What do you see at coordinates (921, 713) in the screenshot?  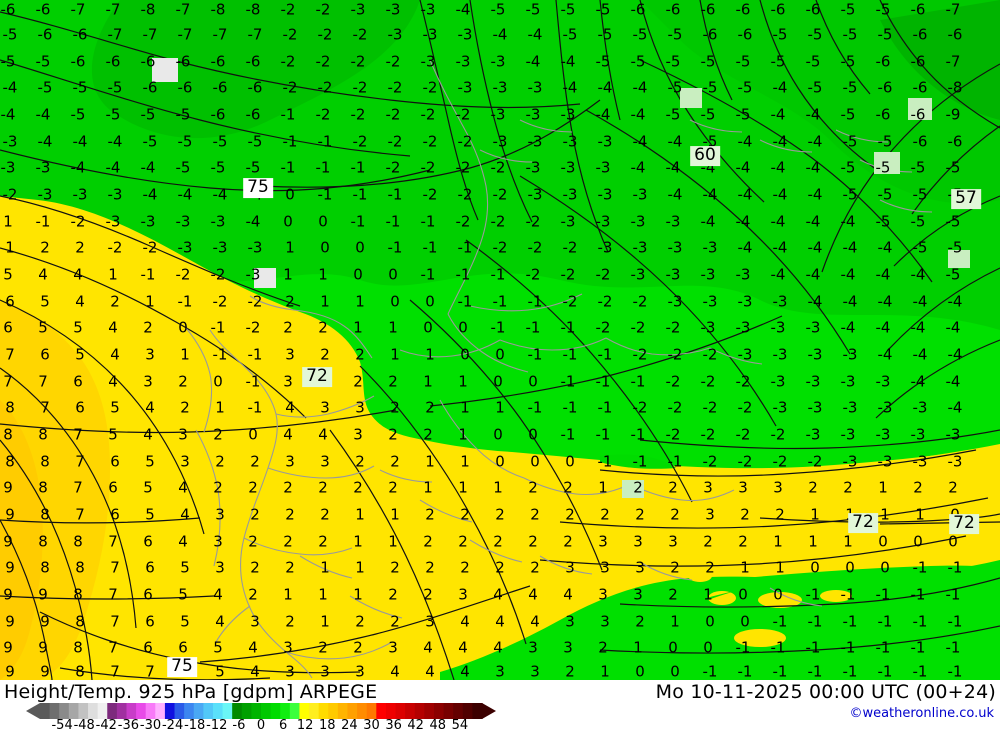 I see `copyright-credit: ©weatheronline.co.uk` at bounding box center [921, 713].